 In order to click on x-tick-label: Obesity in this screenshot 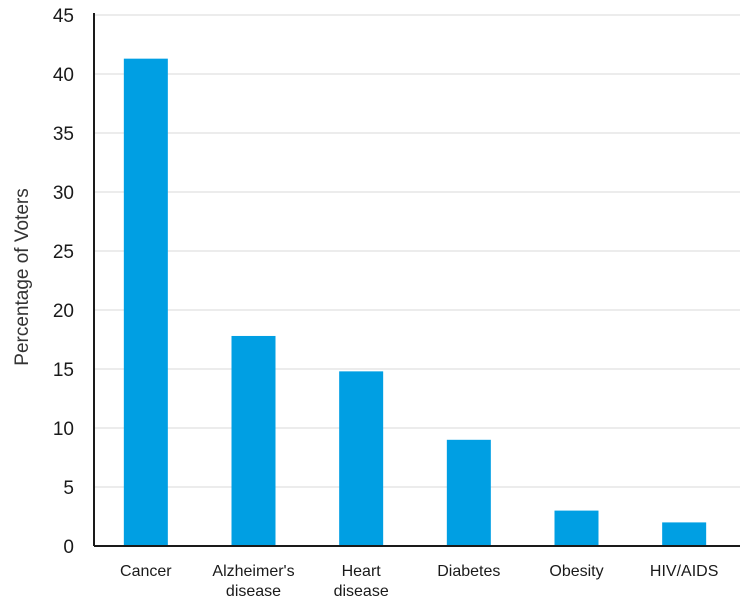, I will do `click(576, 571)`.